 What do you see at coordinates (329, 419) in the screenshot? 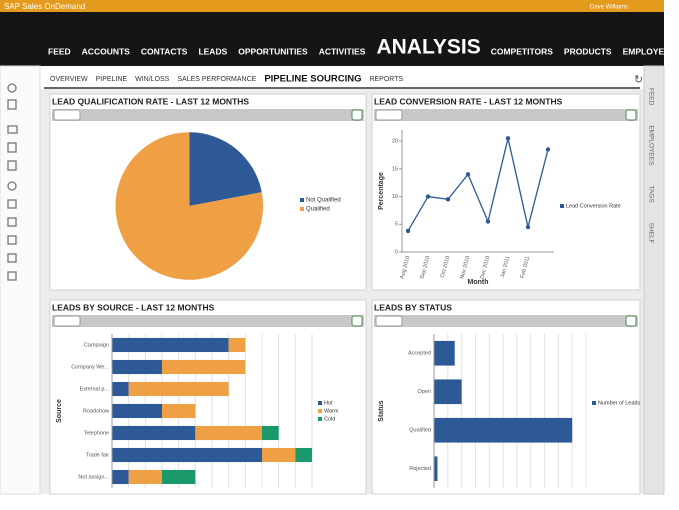
I see `legend-label: Cold` at bounding box center [329, 419].